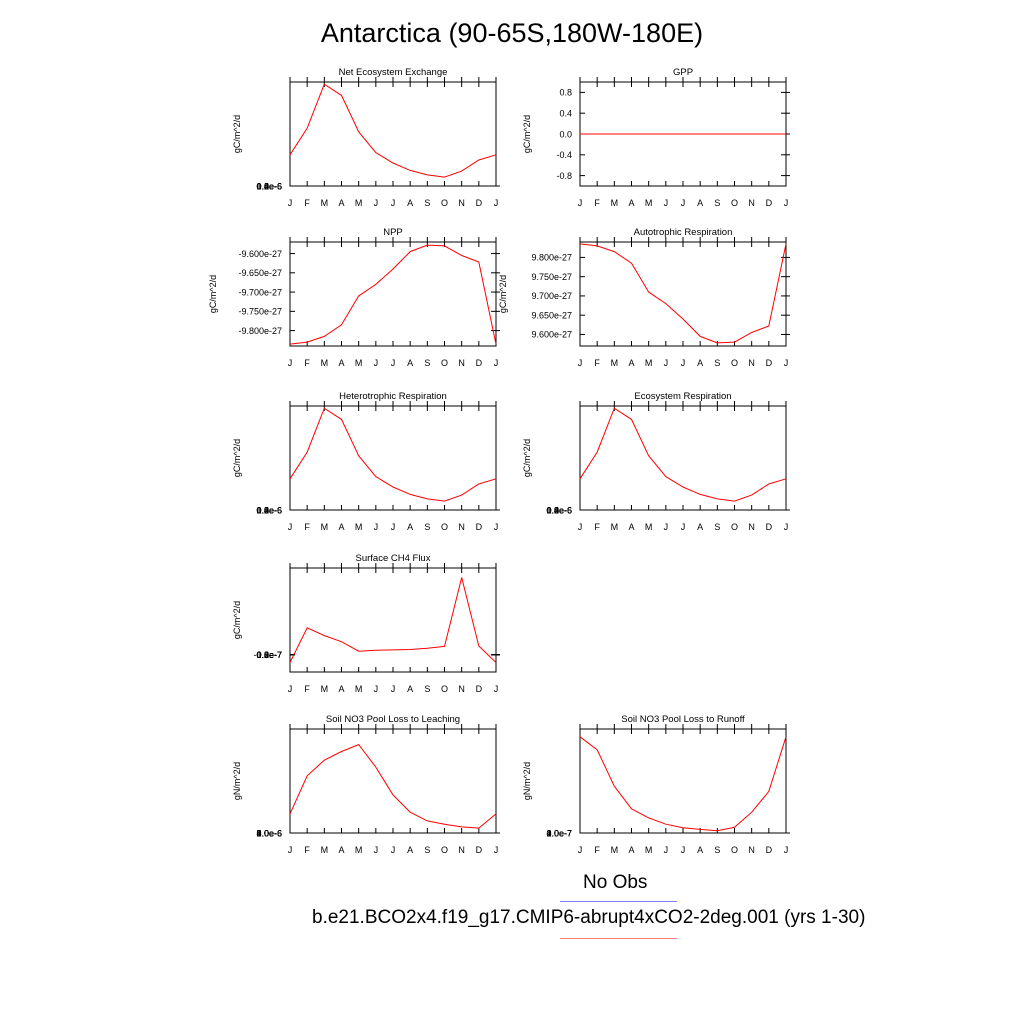 The width and height of the screenshot is (1024, 1024). Describe the element at coordinates (683, 719) in the screenshot. I see `panel-title: Soil NO3 Pool Loss to Runoff` at that location.